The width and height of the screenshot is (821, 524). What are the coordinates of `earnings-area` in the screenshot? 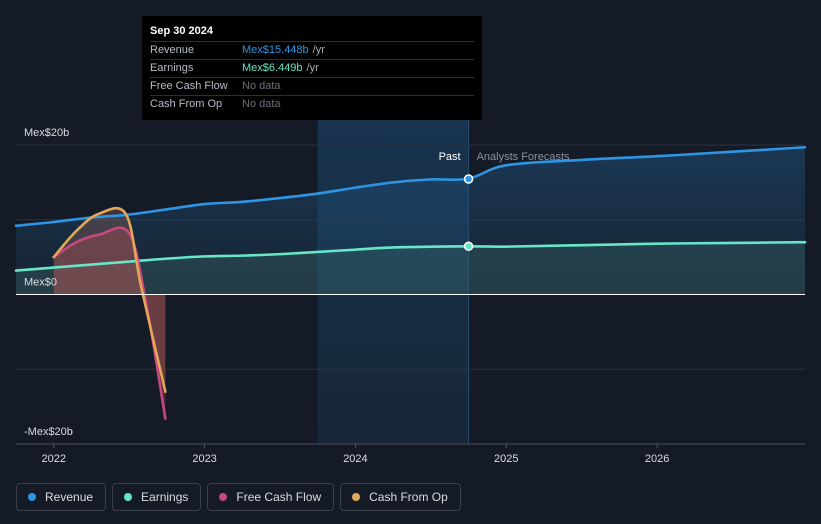 It's located at (410, 268).